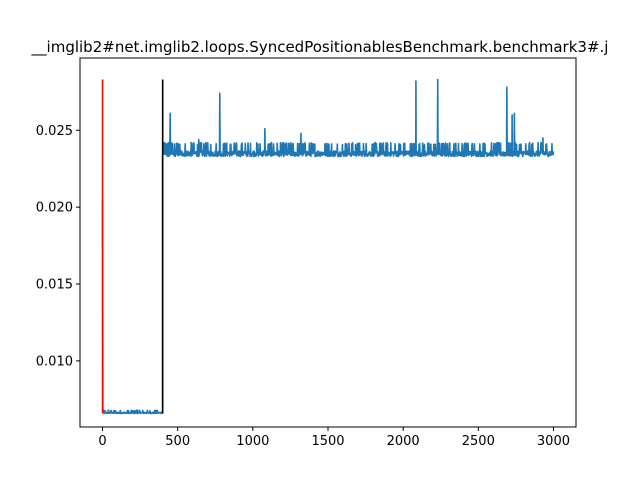 Image resolution: width=640 pixels, height=480 pixels. I want to click on x-tick-label: 2500, so click(478, 441).